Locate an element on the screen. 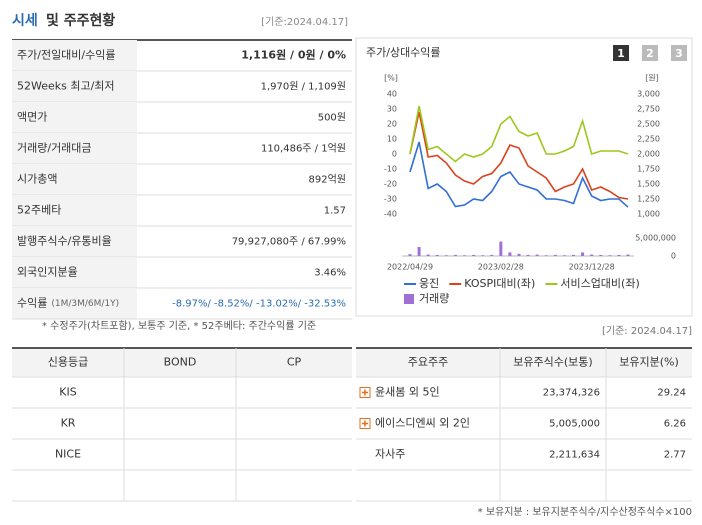 The width and height of the screenshot is (702, 525). holders-footnote: * 보유지분 : 보유지분주식수/지수산정주식수×100 is located at coordinates (585, 512).